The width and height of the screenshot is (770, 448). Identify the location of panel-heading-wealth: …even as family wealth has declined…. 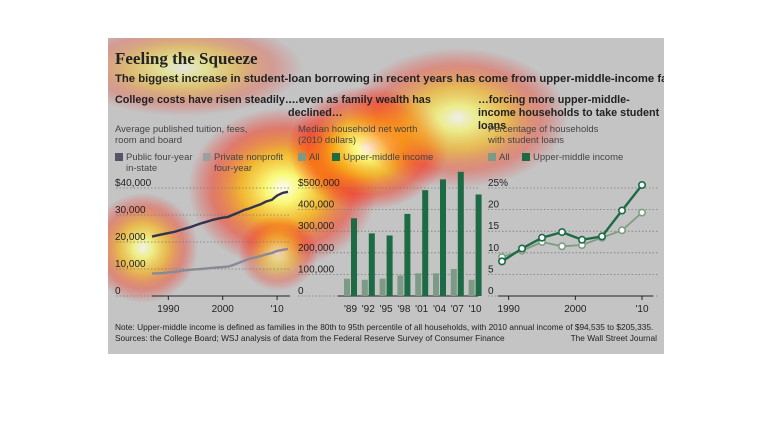
(359, 106).